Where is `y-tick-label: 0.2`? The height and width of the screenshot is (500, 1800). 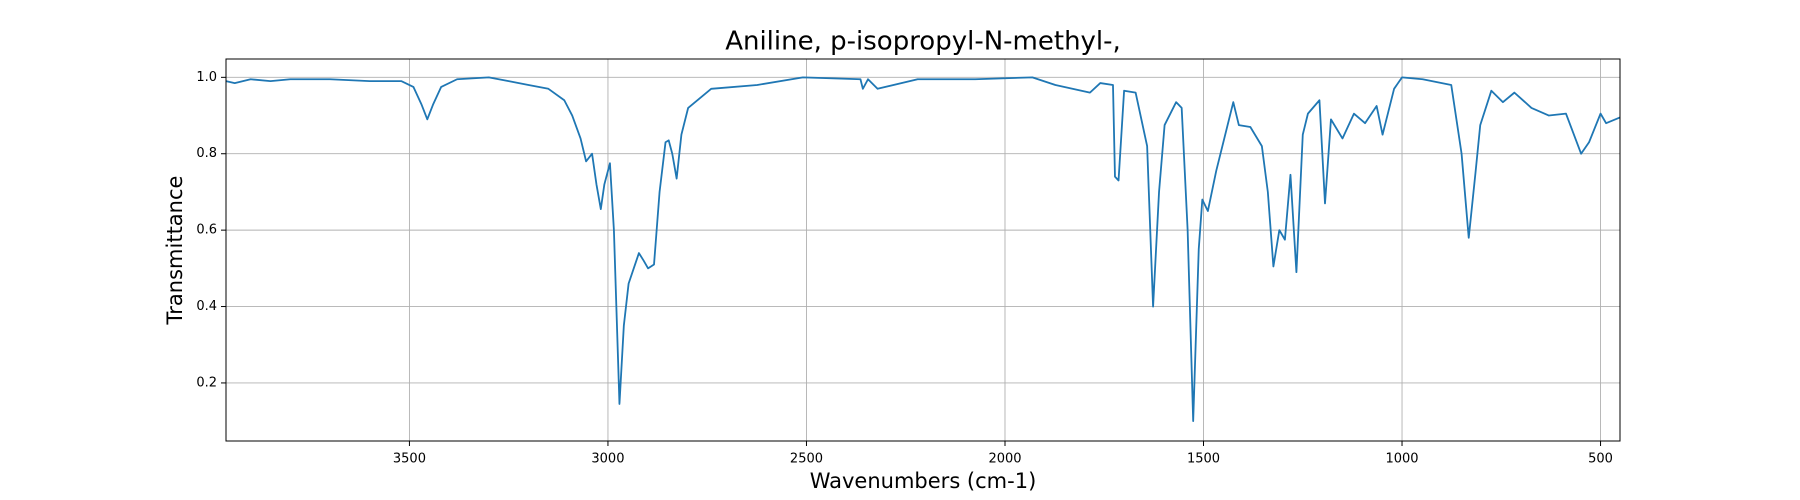 y-tick-label: 0.2 is located at coordinates (206, 382).